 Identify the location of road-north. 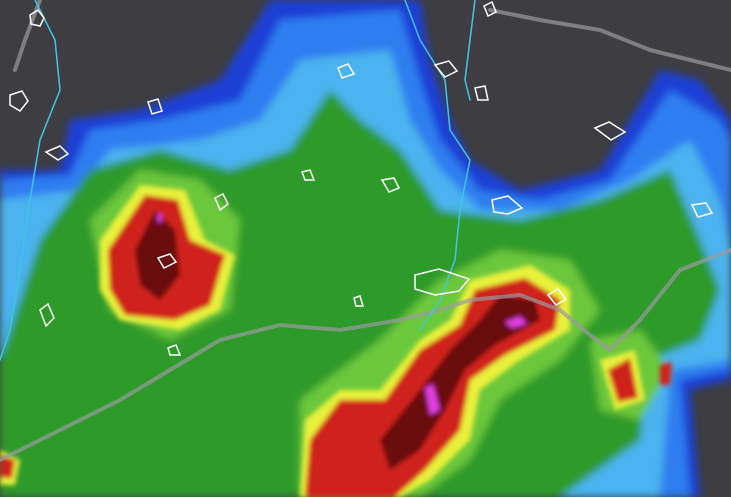
(609, 40).